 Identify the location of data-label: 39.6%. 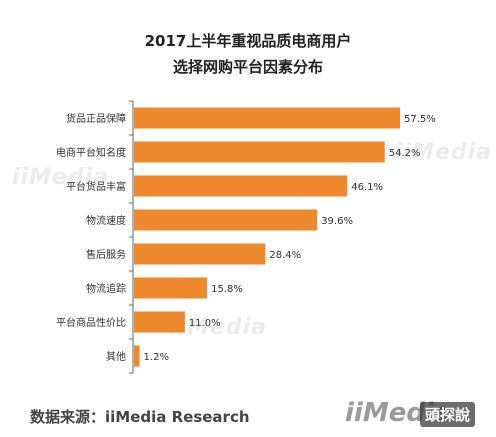
(337, 221).